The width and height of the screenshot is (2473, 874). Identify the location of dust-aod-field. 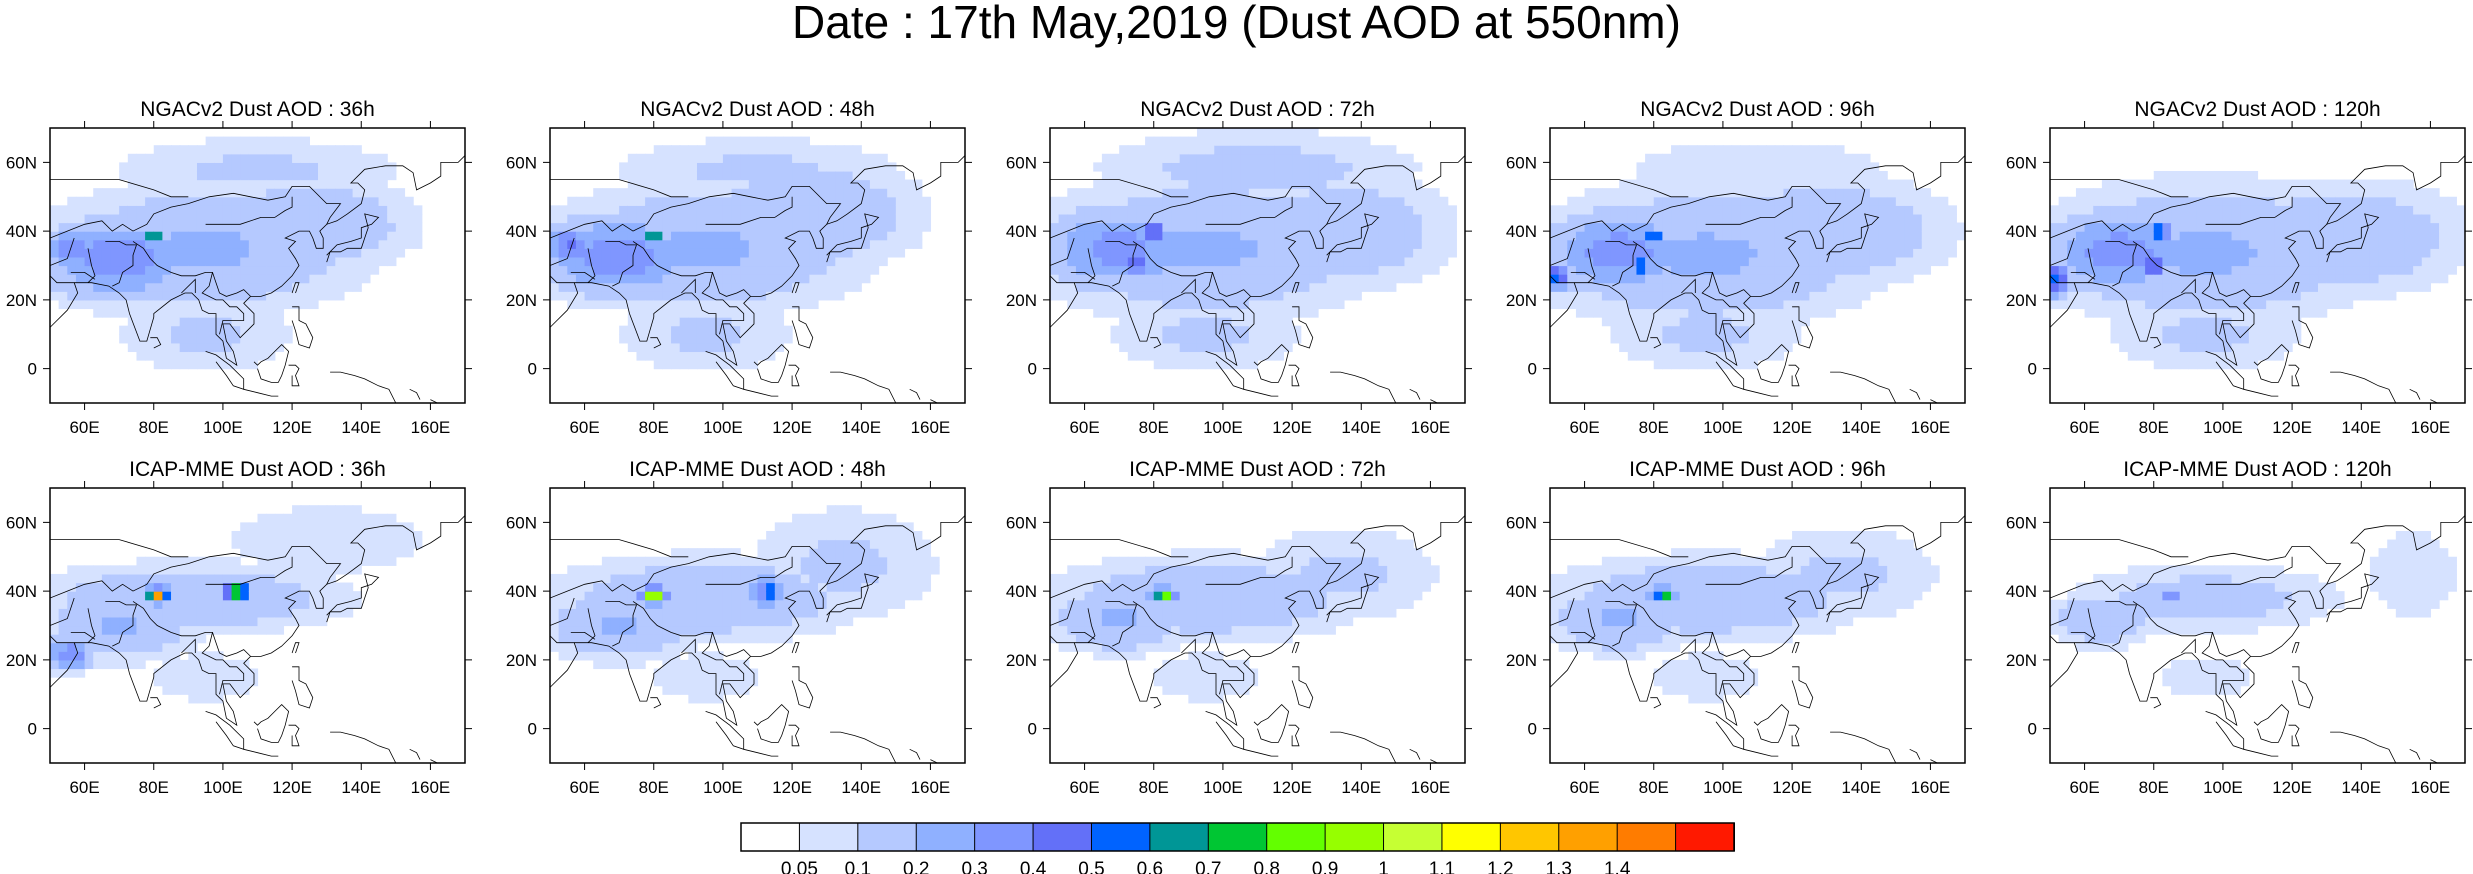
(1253, 249).